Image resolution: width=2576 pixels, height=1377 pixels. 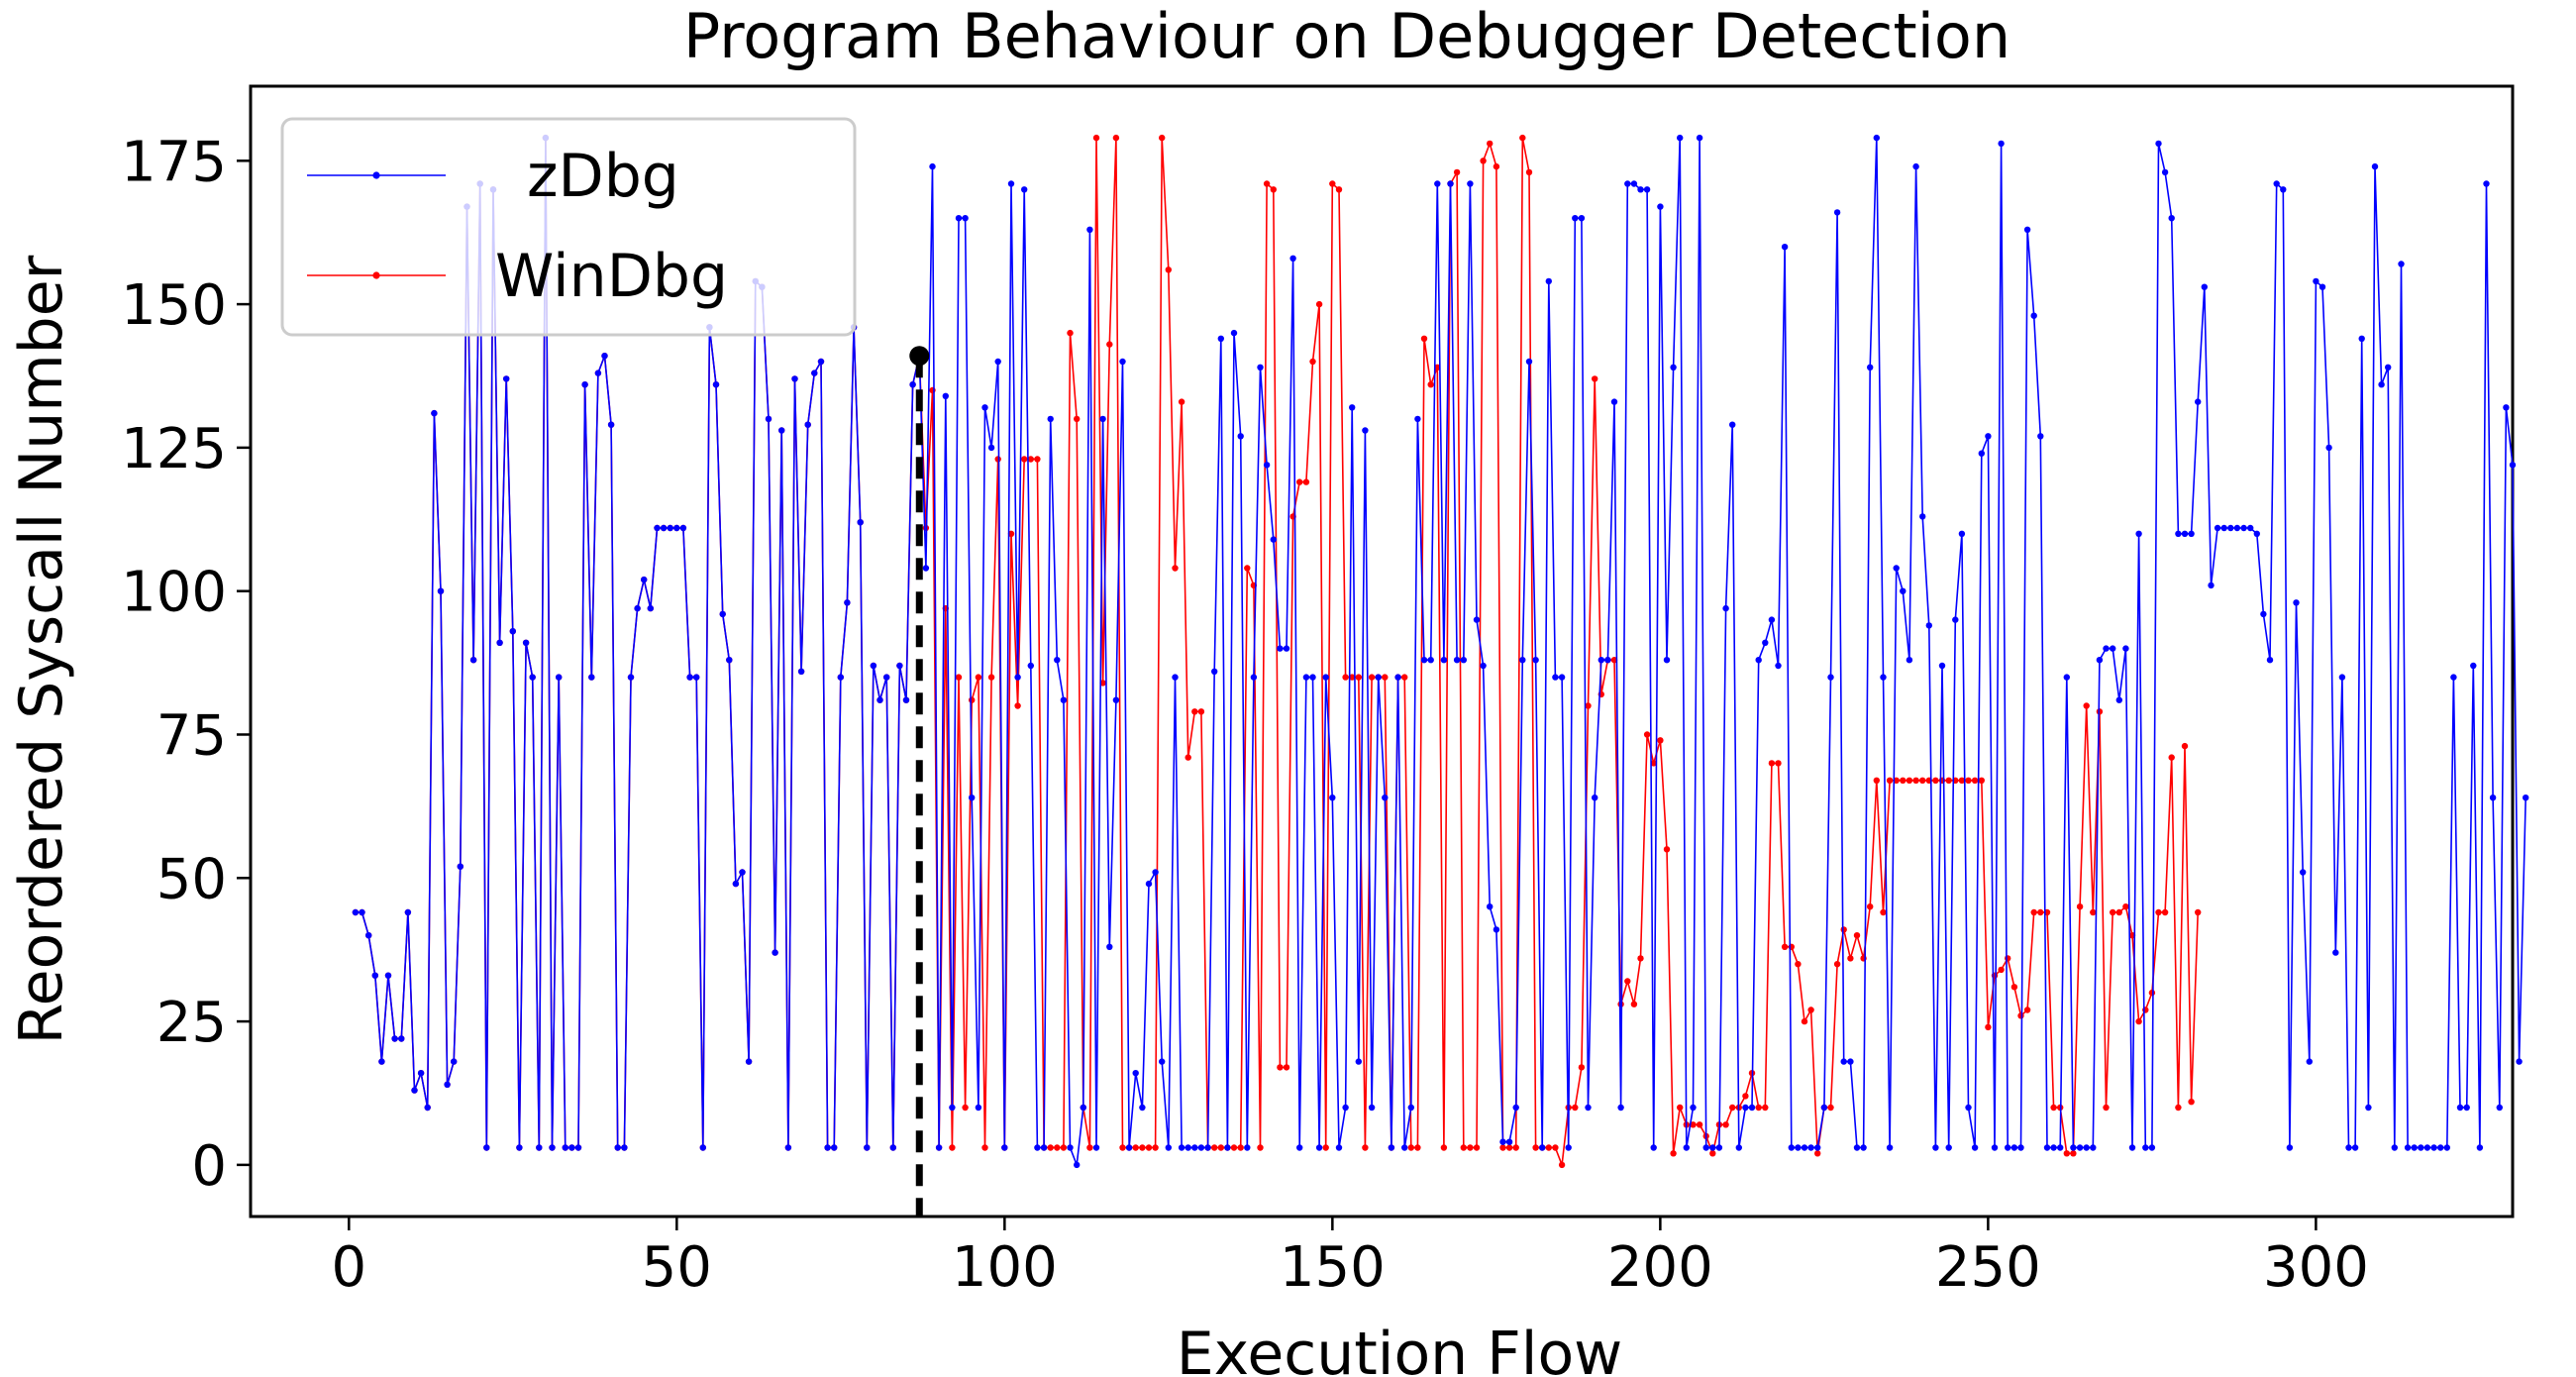 What do you see at coordinates (191, 879) in the screenshot?
I see `y-tick-label: 50` at bounding box center [191, 879].